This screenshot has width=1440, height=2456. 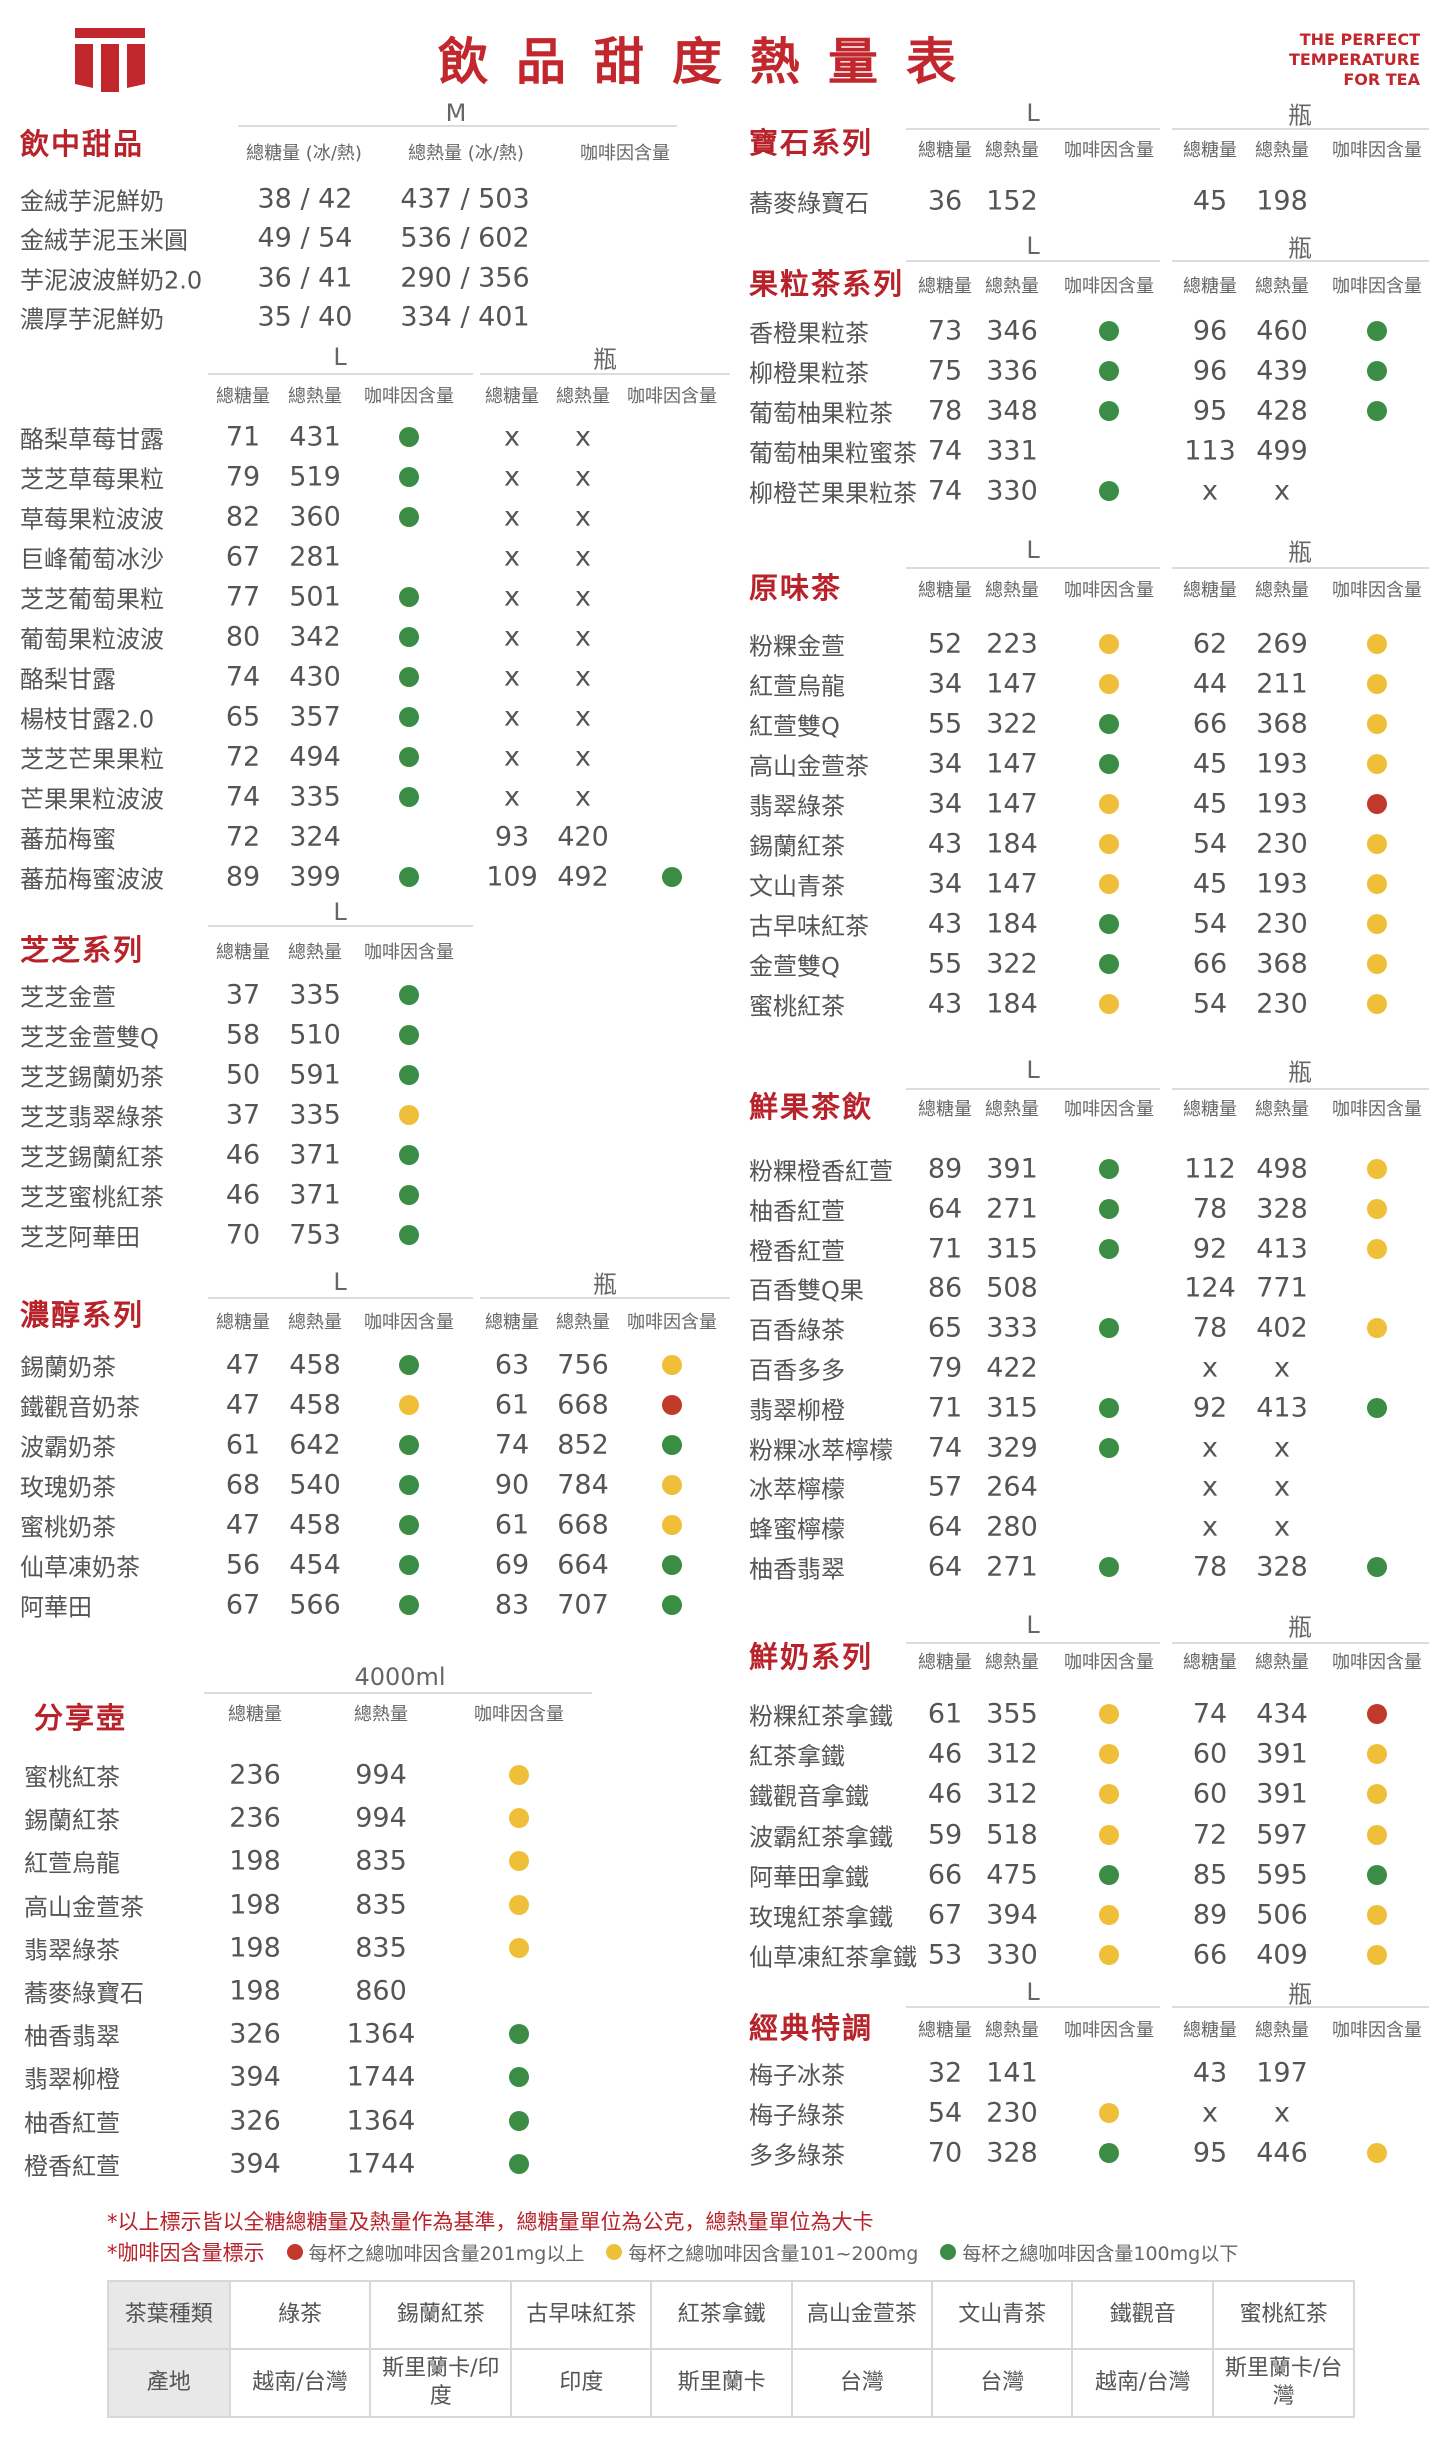 What do you see at coordinates (1282, 331) in the screenshot?
I see `bottle-calorie-value: 460` at bounding box center [1282, 331].